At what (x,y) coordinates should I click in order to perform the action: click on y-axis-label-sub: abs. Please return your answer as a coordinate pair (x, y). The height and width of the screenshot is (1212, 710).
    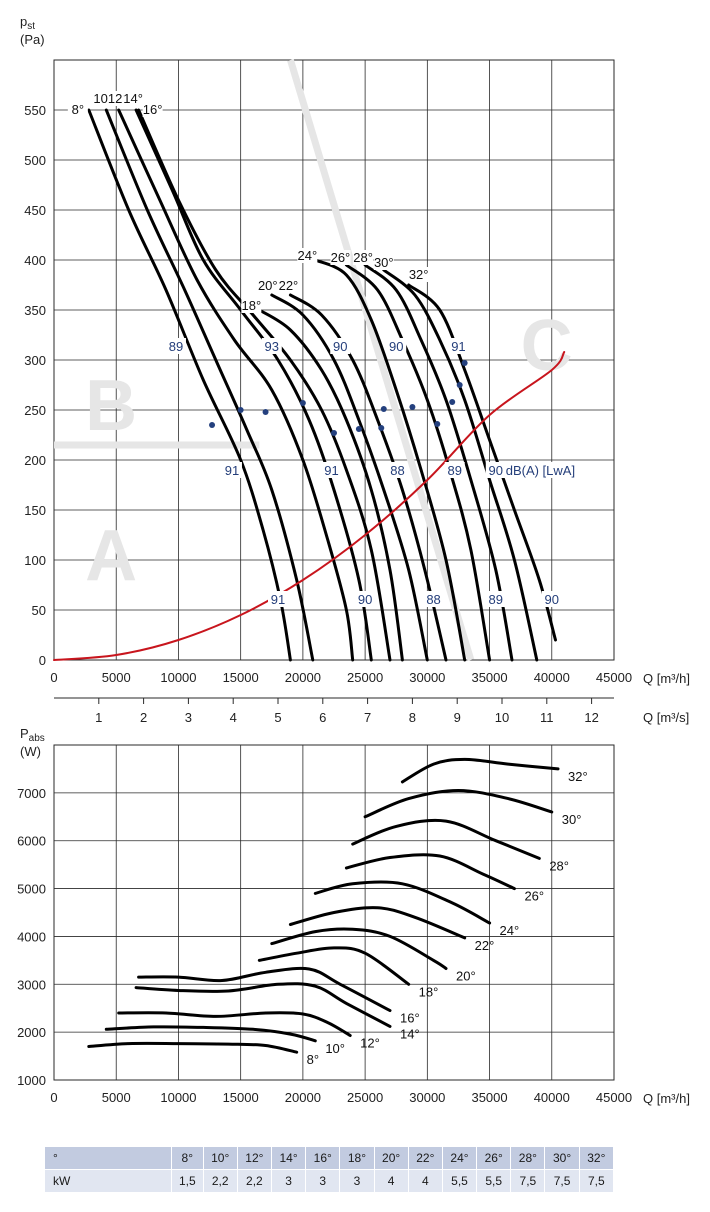
    Looking at the image, I should click on (37, 738).